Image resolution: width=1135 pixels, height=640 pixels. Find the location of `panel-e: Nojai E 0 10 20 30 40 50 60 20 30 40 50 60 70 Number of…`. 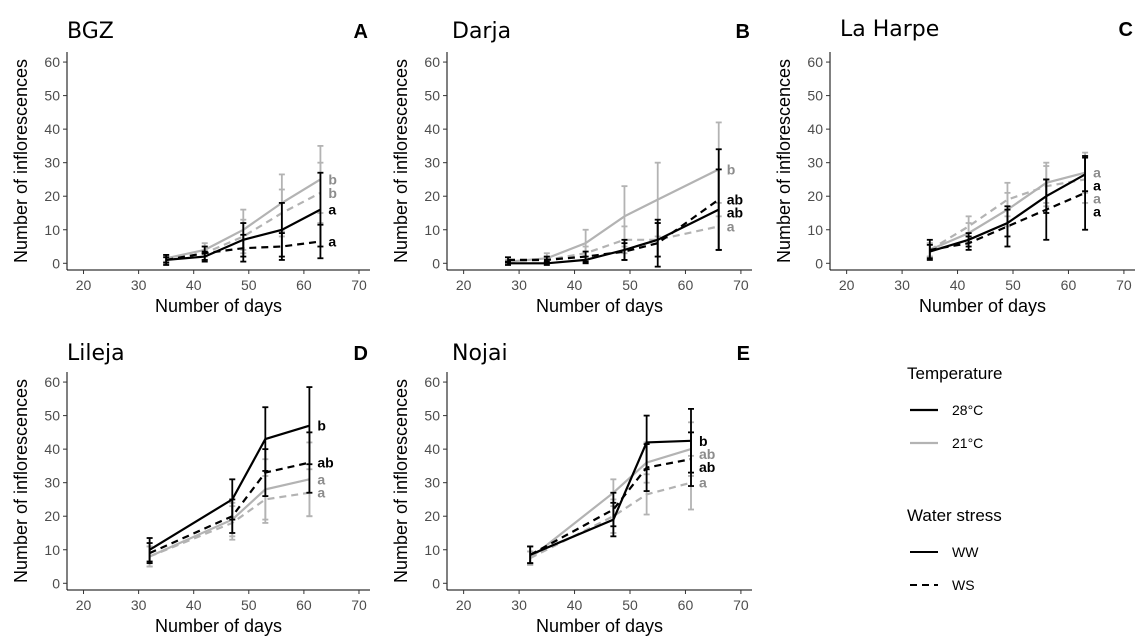

panel-e: Nojai E 0 10 20 30 40 50 60 20 30 40 50 60 70 Number of… is located at coordinates (571, 488).